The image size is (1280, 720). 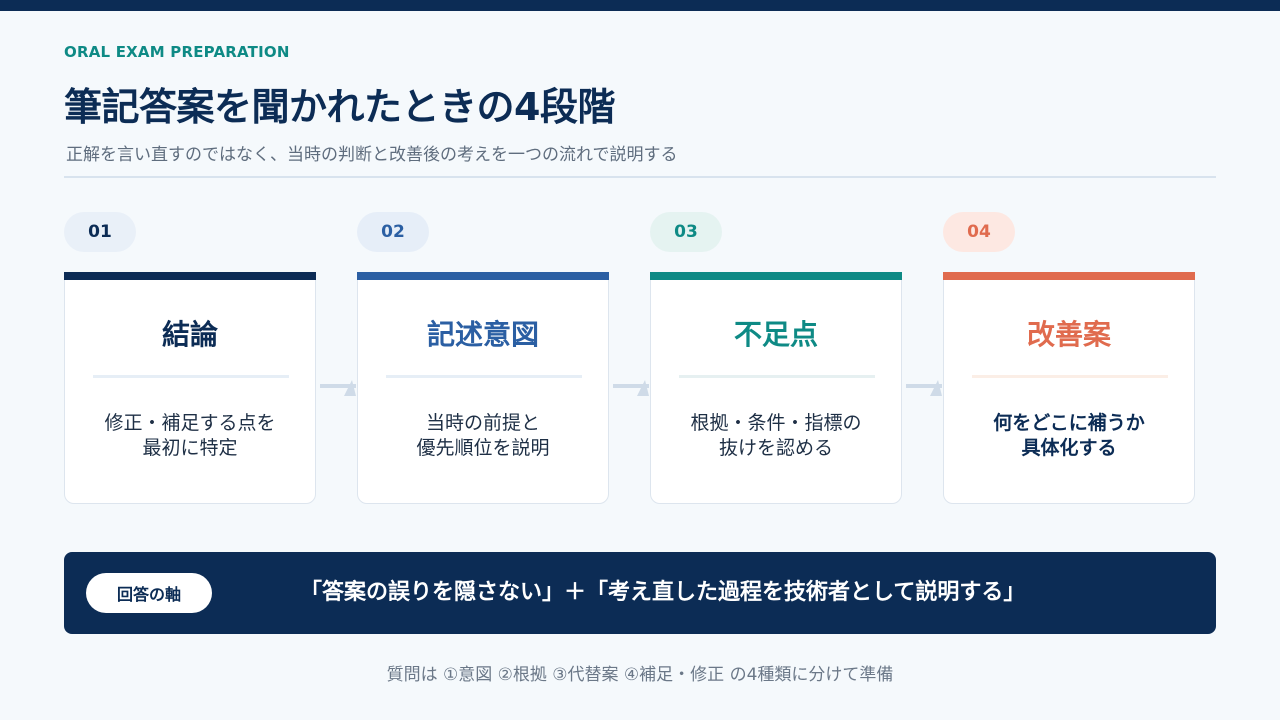 I want to click on card-body-line: 最初に特定, so click(x=190, y=448).